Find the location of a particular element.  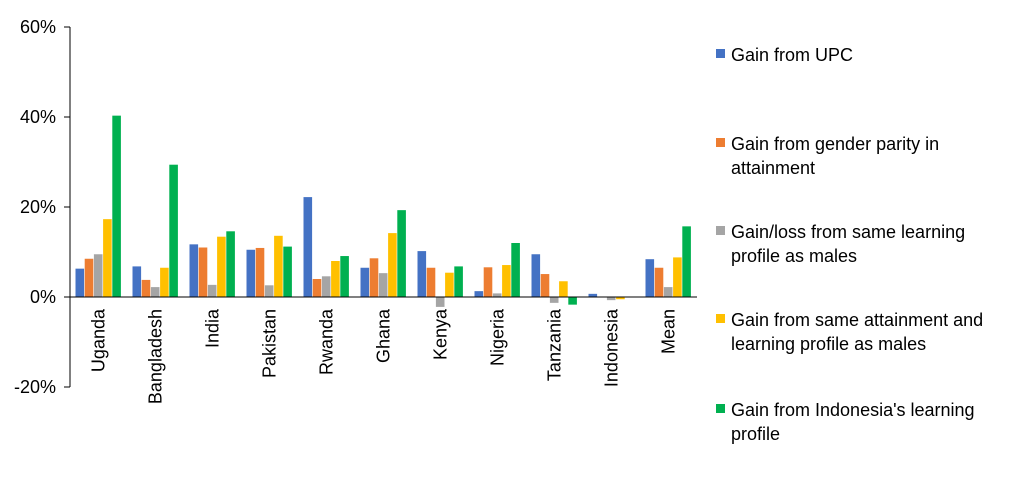

legend-item-gender-parity: Gain from gender parity in attainment is located at coordinates (865, 156).